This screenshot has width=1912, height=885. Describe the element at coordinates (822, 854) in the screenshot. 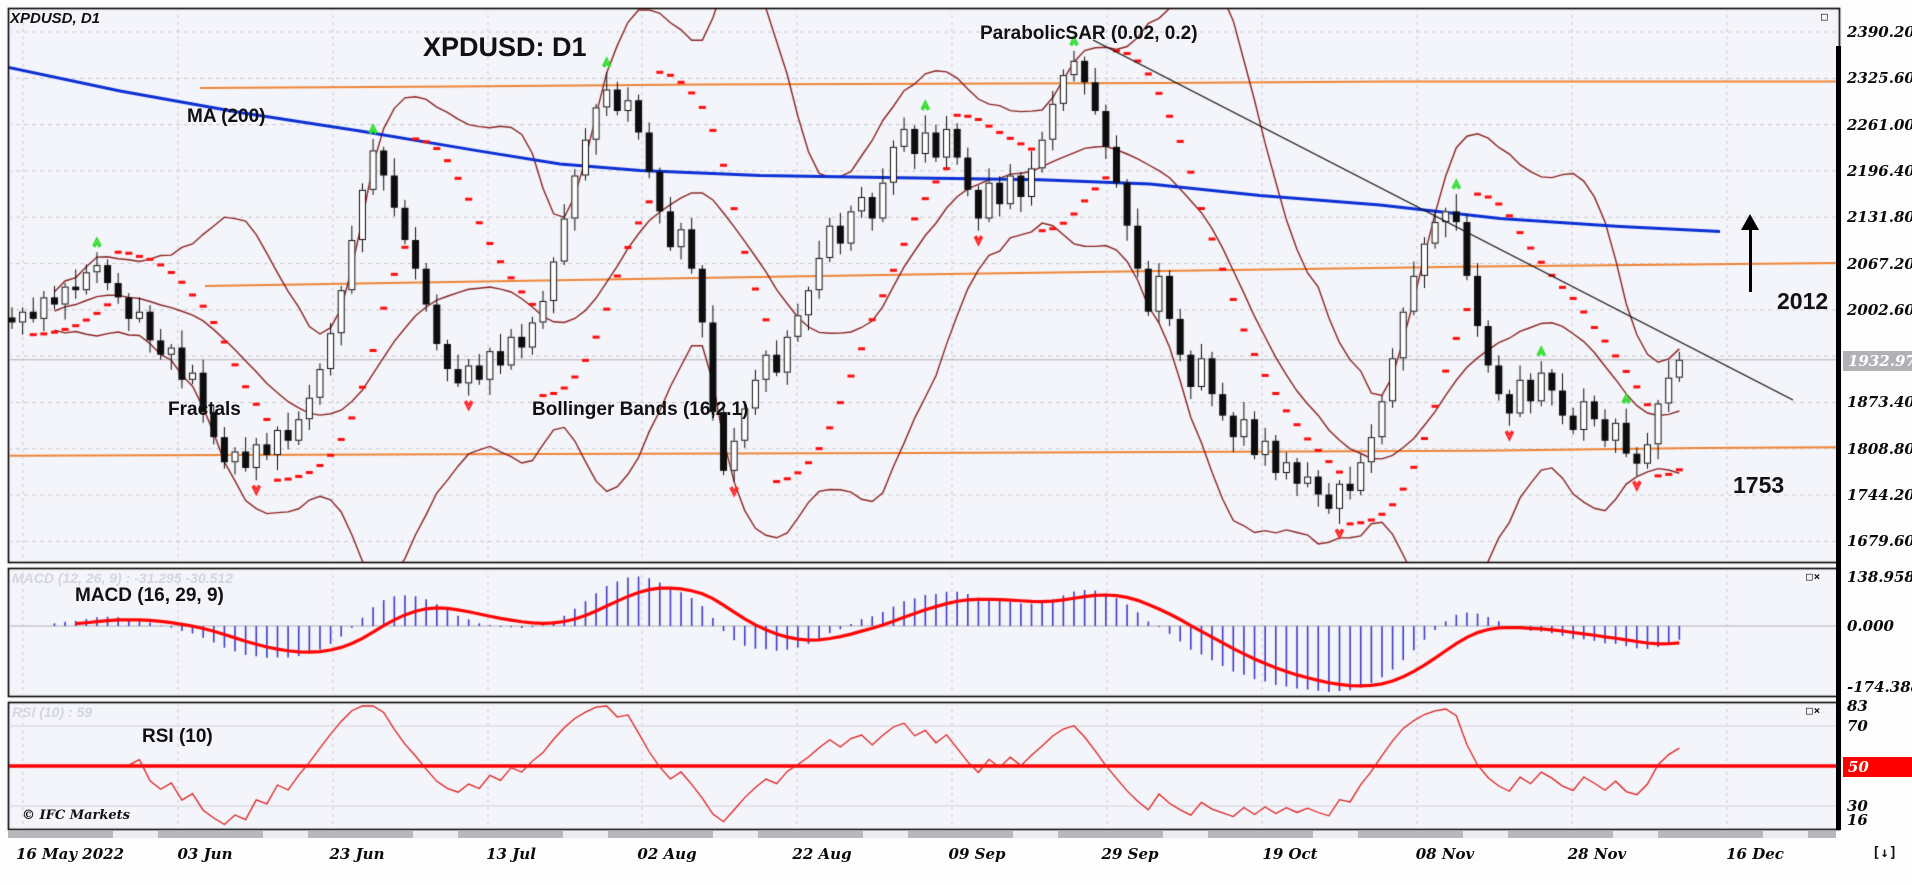

I see `date-label: 22 Aug` at that location.